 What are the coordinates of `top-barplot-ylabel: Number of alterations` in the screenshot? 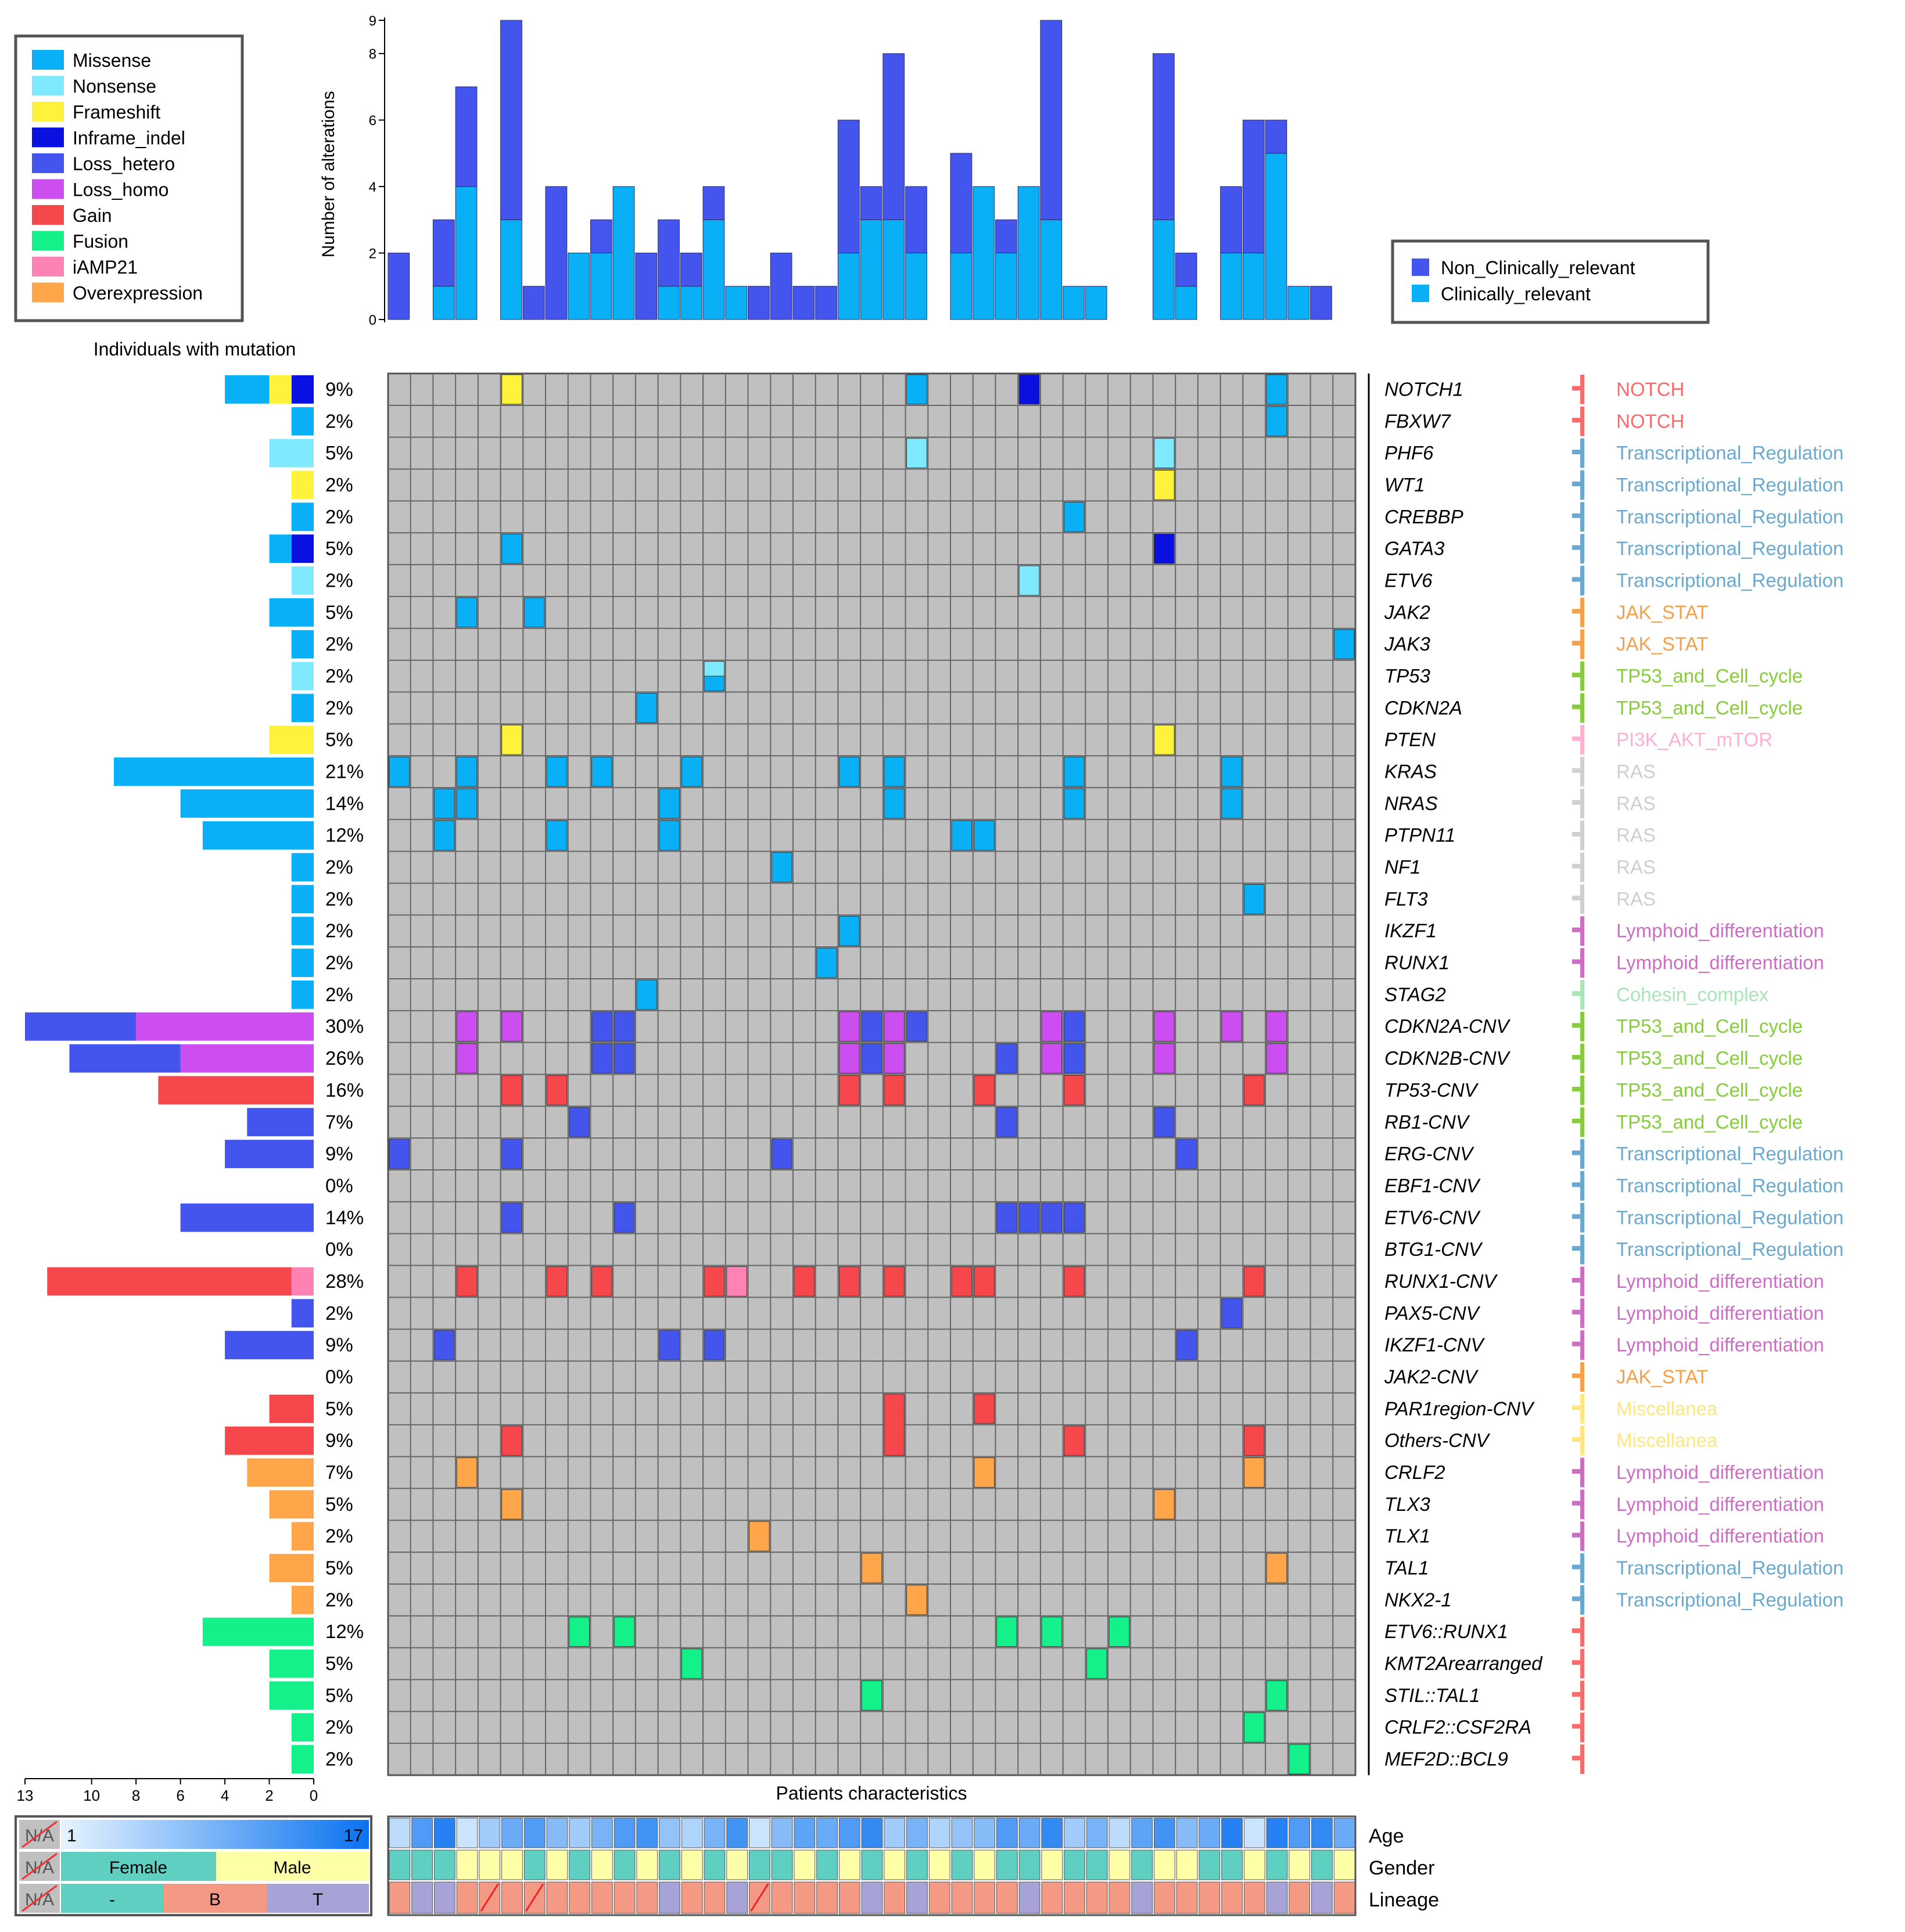 It's located at (328, 174).